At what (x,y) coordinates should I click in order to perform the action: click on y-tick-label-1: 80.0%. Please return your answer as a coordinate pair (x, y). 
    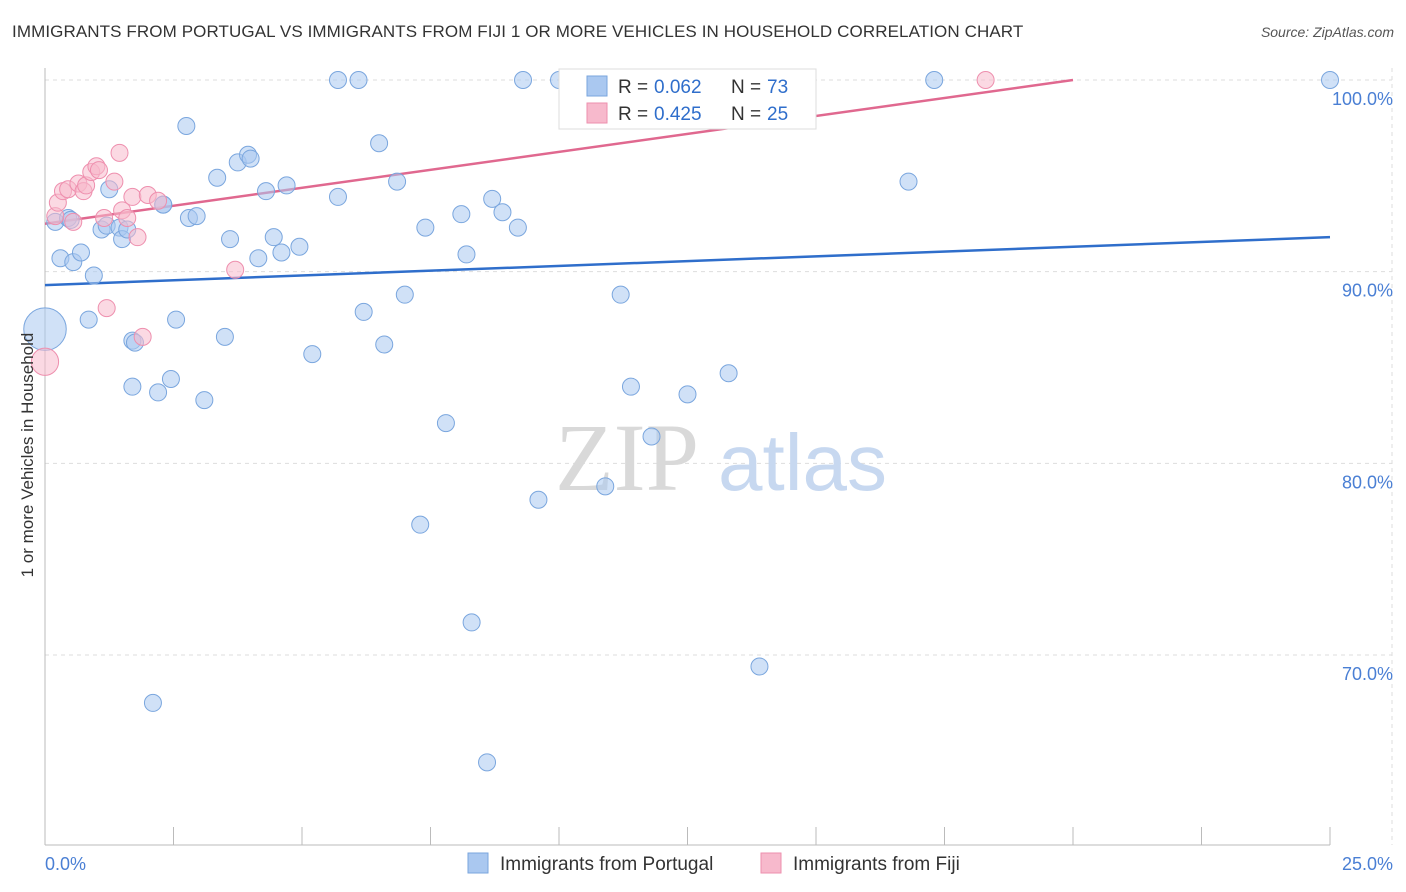
    Looking at the image, I should click on (1367, 482).